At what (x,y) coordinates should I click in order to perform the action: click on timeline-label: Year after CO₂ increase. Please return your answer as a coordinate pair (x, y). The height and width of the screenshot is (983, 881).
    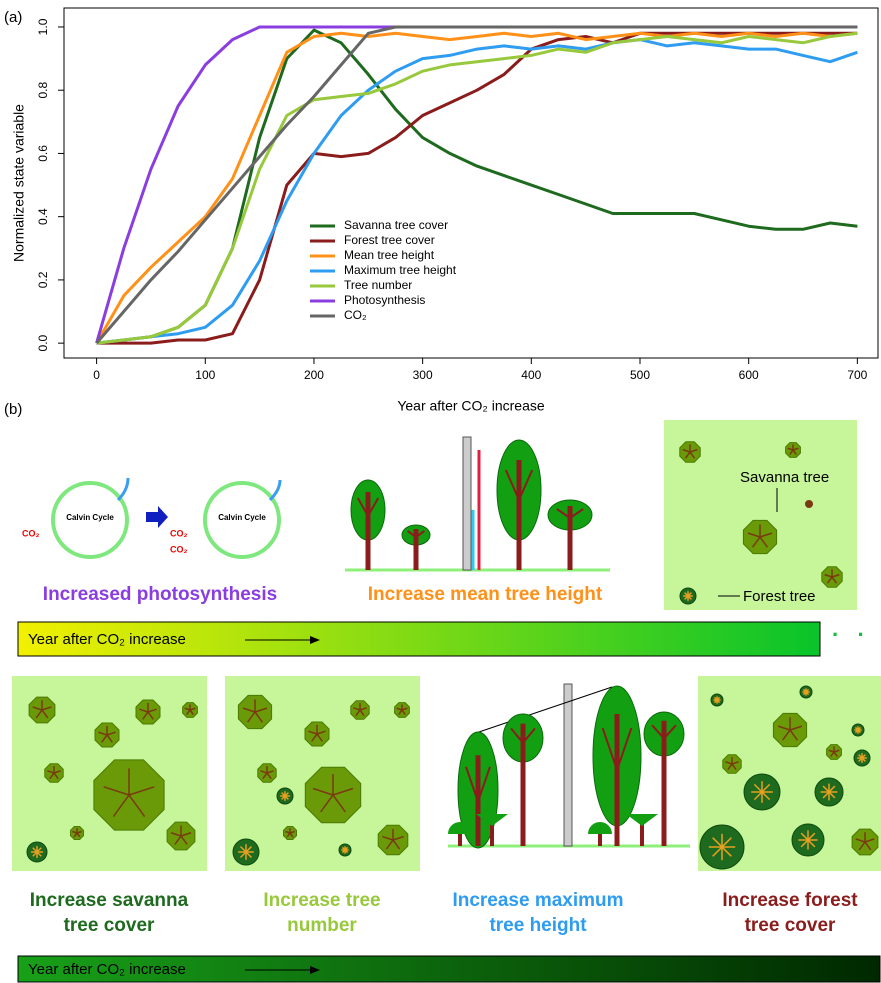
    Looking at the image, I should click on (107, 639).